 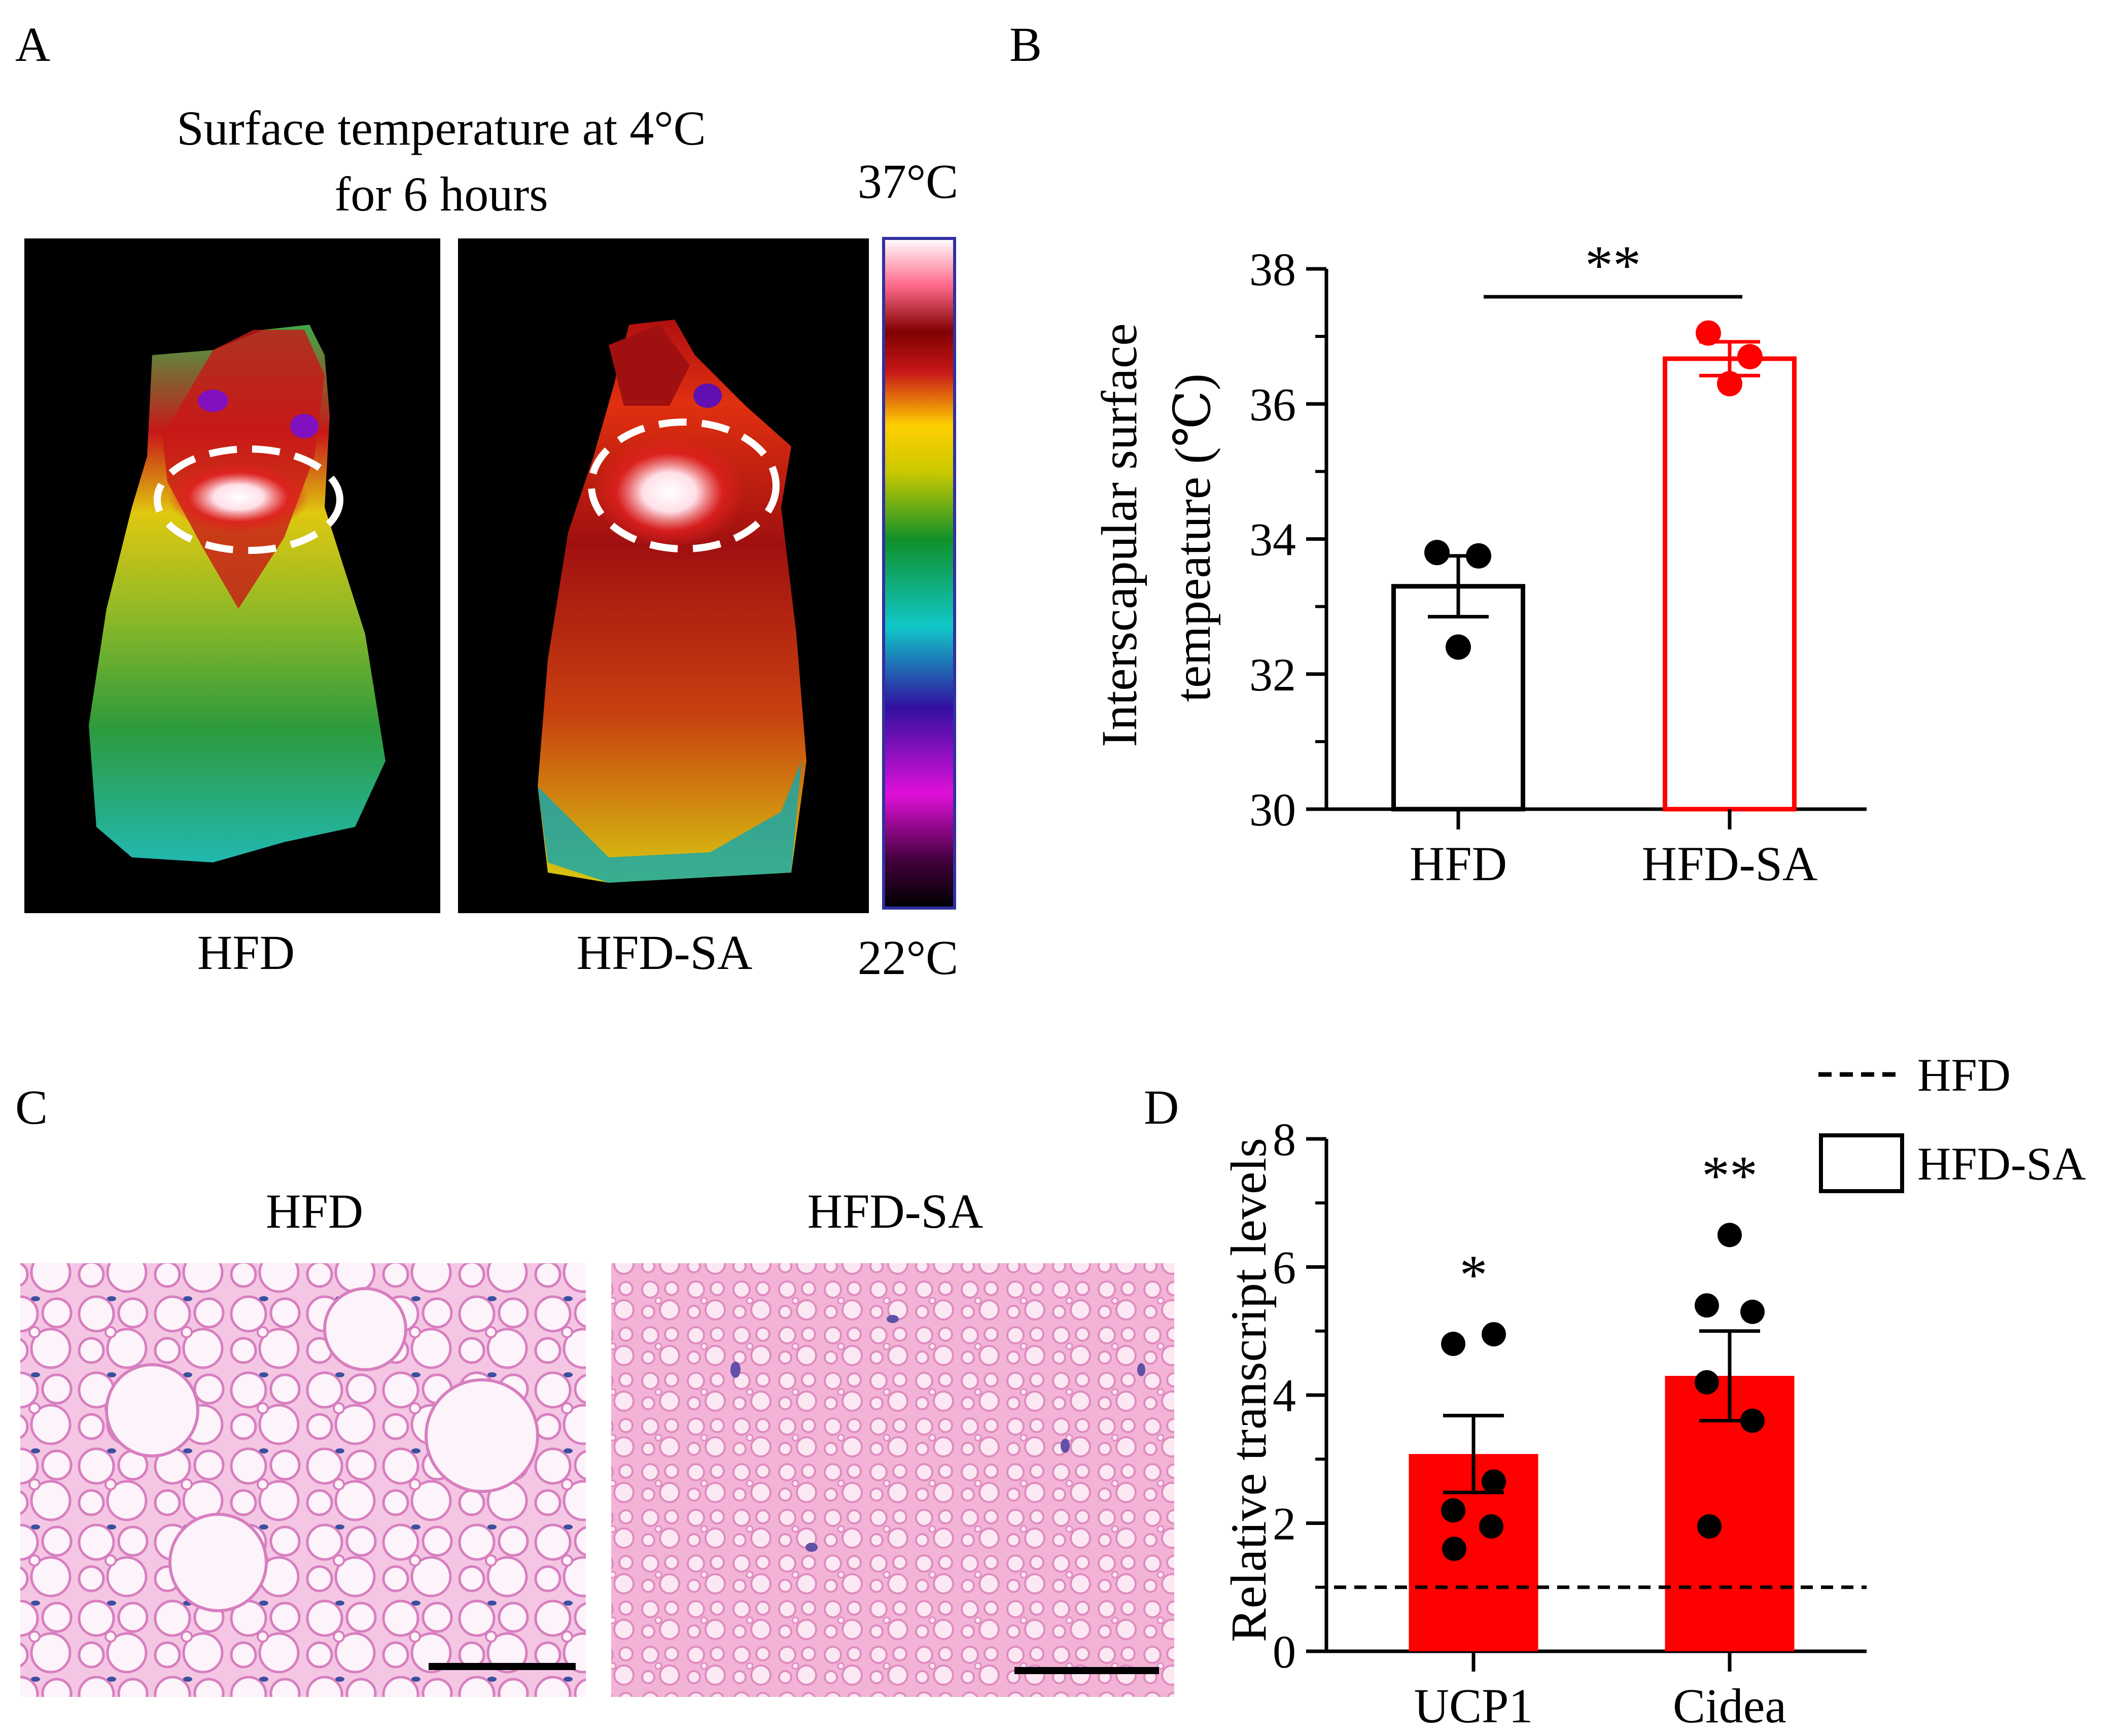 I want to click on y-tick-label-b: 30, so click(x=1272, y=810).